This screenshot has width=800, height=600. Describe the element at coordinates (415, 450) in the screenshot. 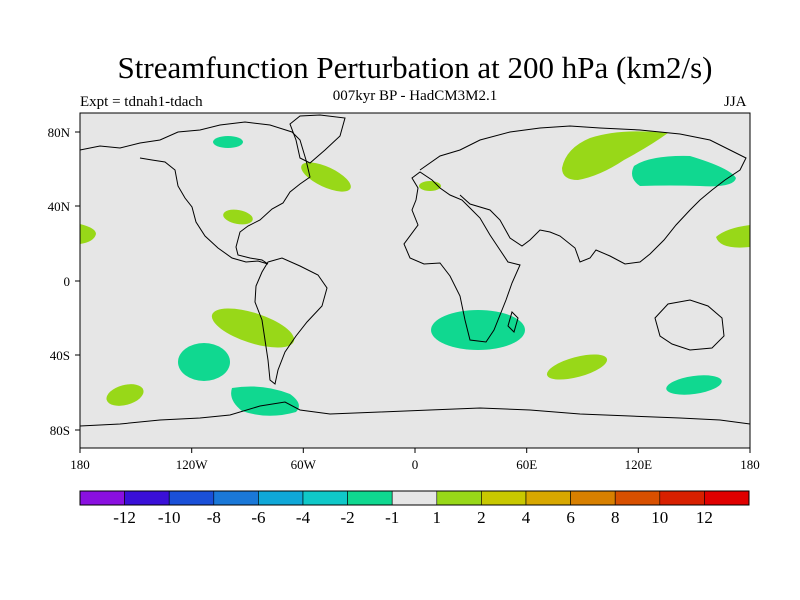

I see `x-axis` at that location.